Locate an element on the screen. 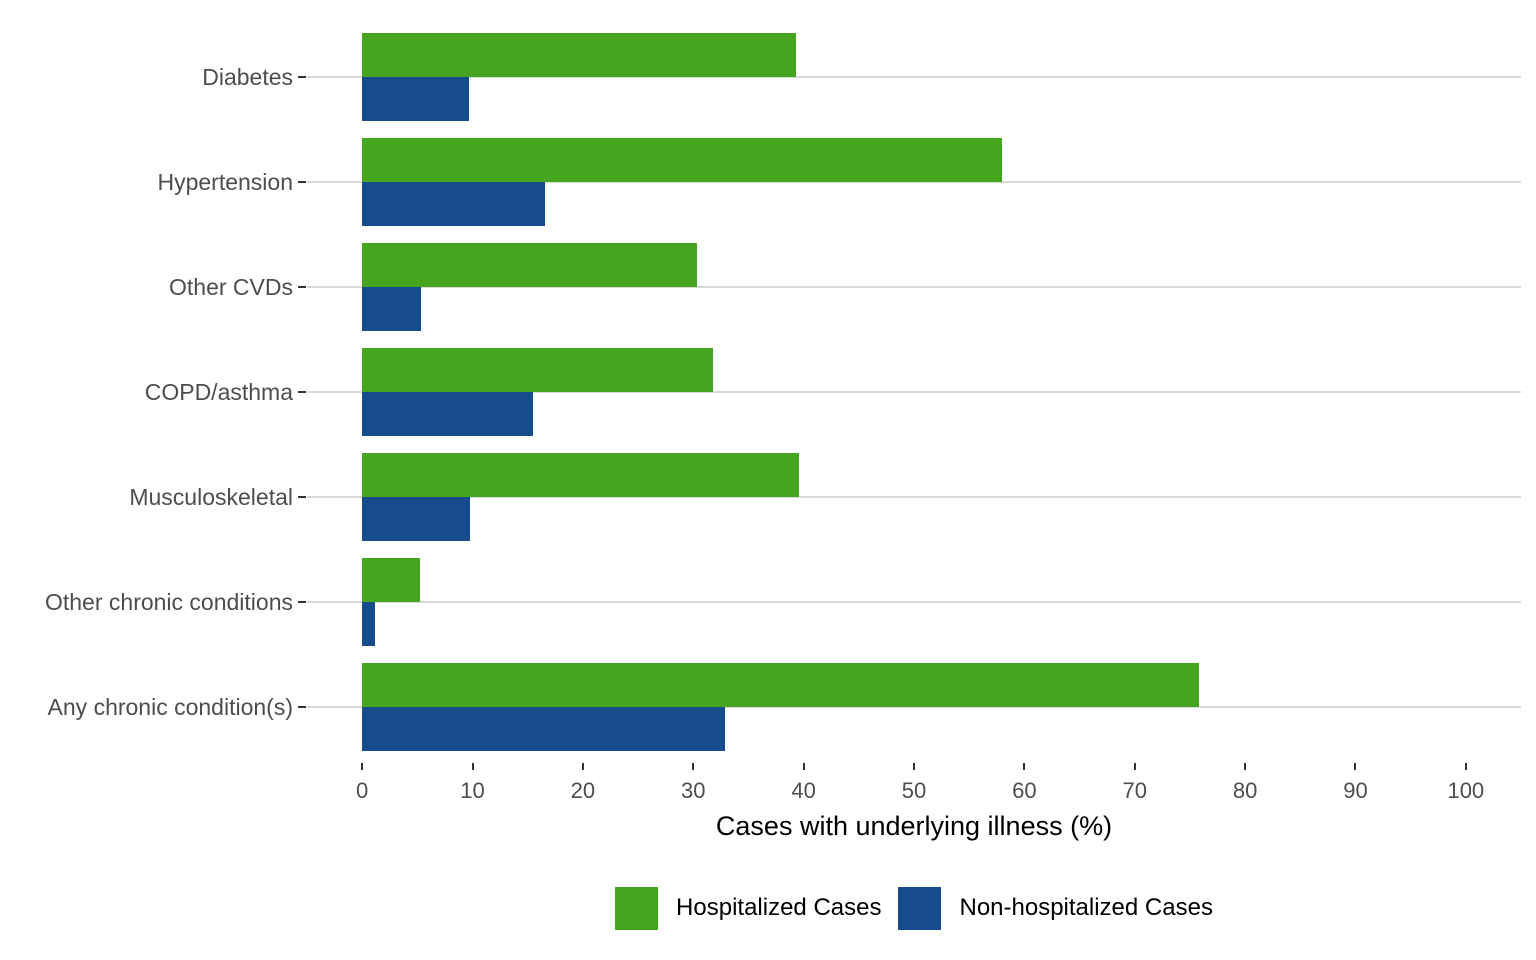  legend-item-hospitalized: Hospitalized Cases is located at coordinates (748, 908).